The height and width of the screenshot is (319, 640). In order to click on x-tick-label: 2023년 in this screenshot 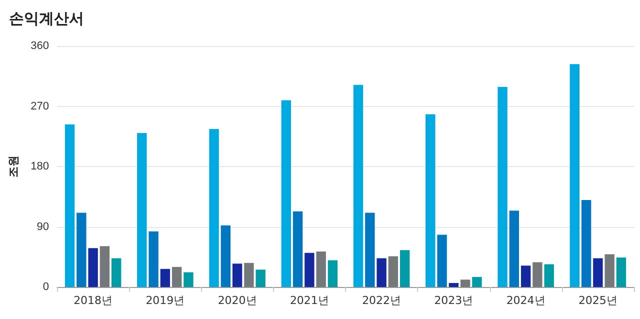, I will do `click(454, 300)`.